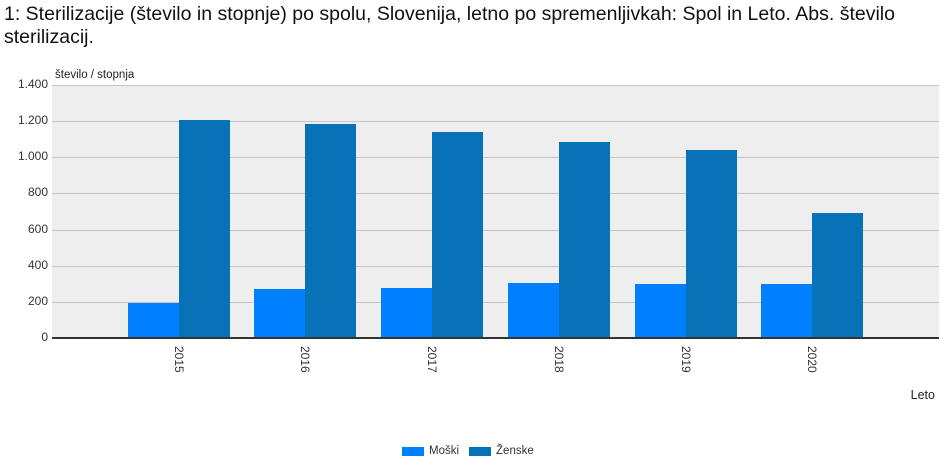 Image resolution: width=940 pixels, height=470 pixels. What do you see at coordinates (407, 312) in the screenshot?
I see `bar-moški-2017` at bounding box center [407, 312].